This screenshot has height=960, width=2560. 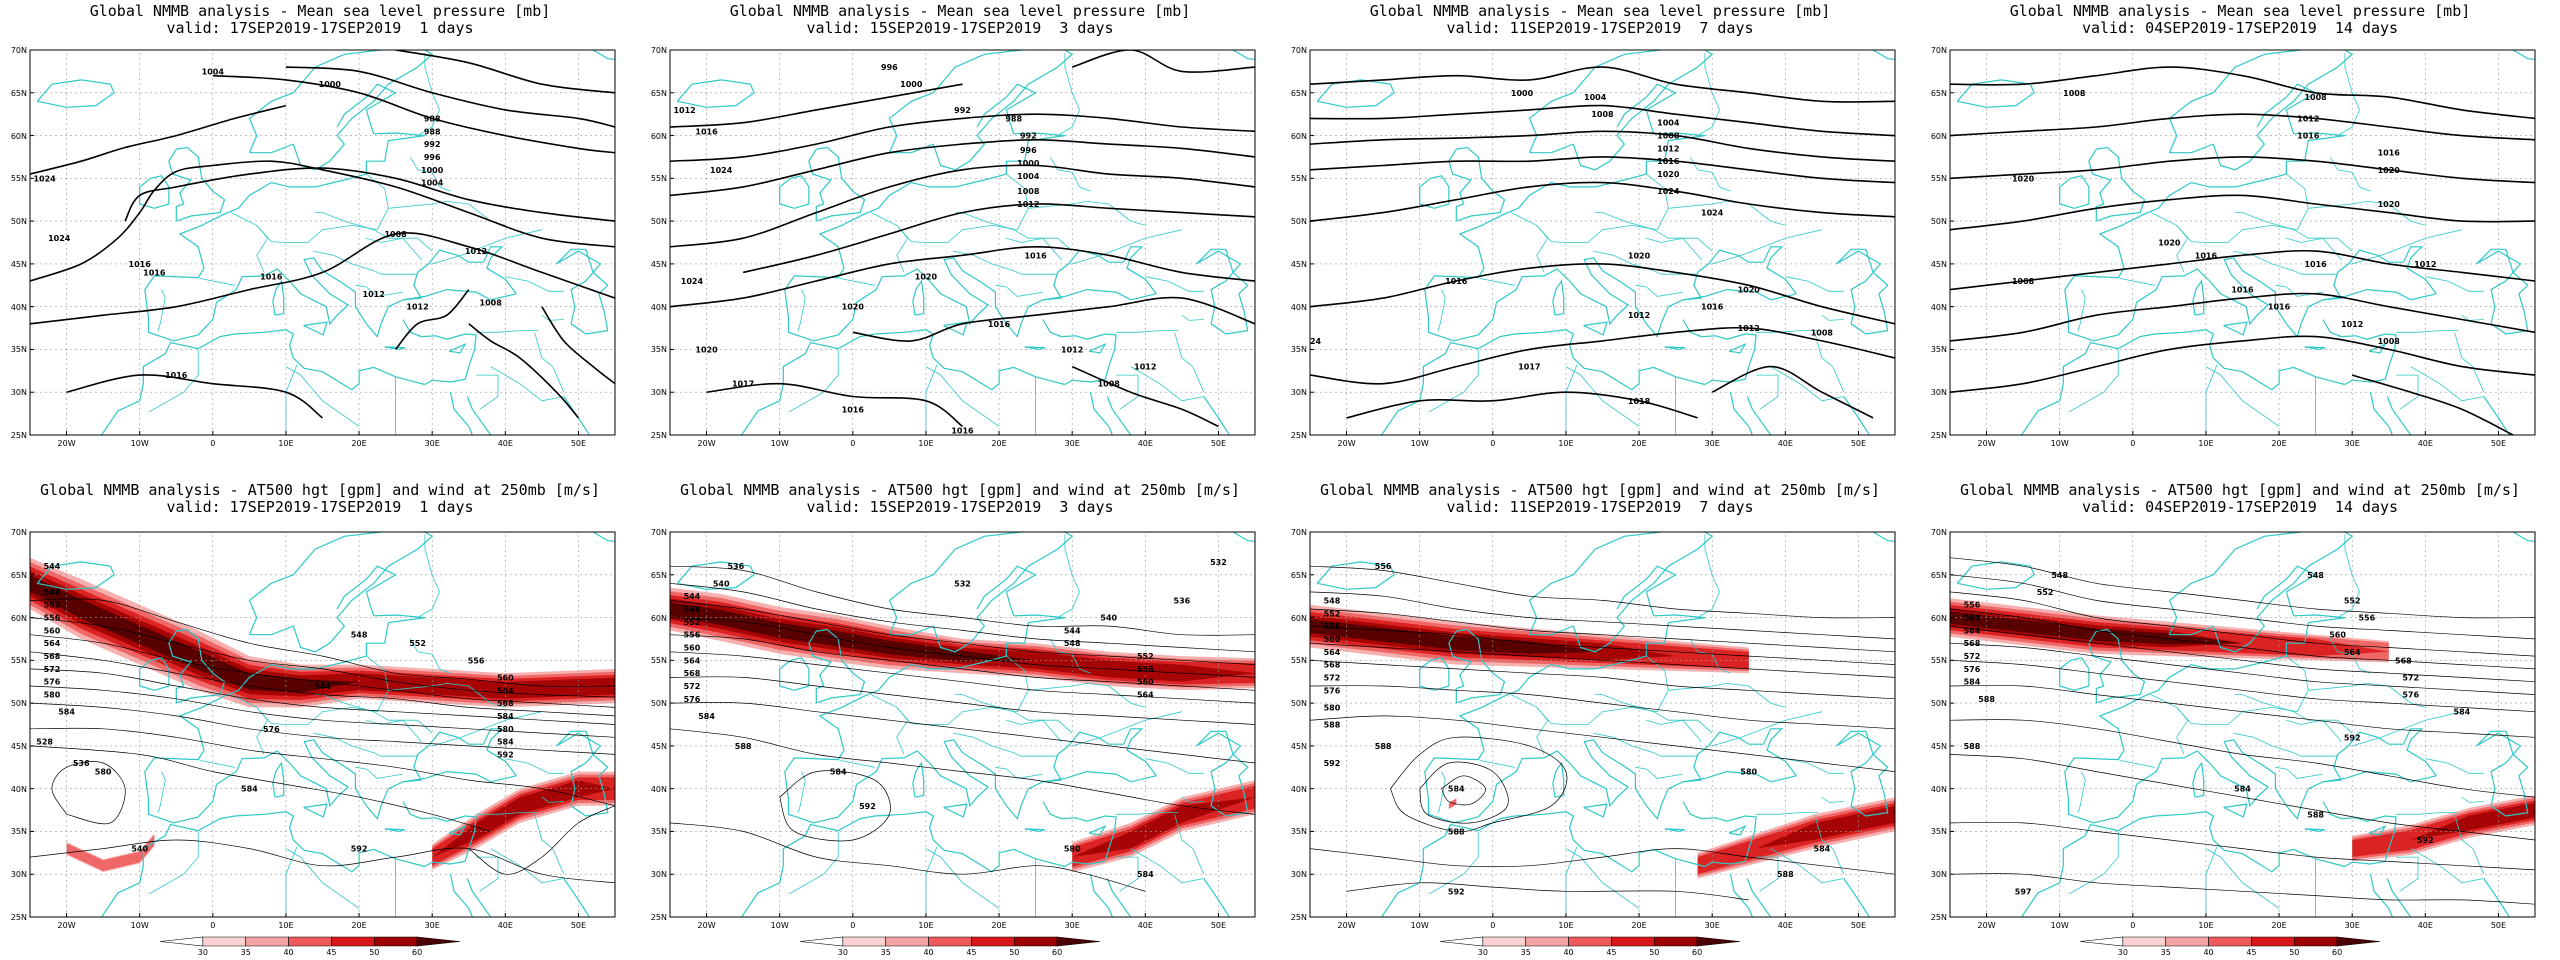 What do you see at coordinates (249, 789) in the screenshot?
I see `contour-label: 584` at bounding box center [249, 789].